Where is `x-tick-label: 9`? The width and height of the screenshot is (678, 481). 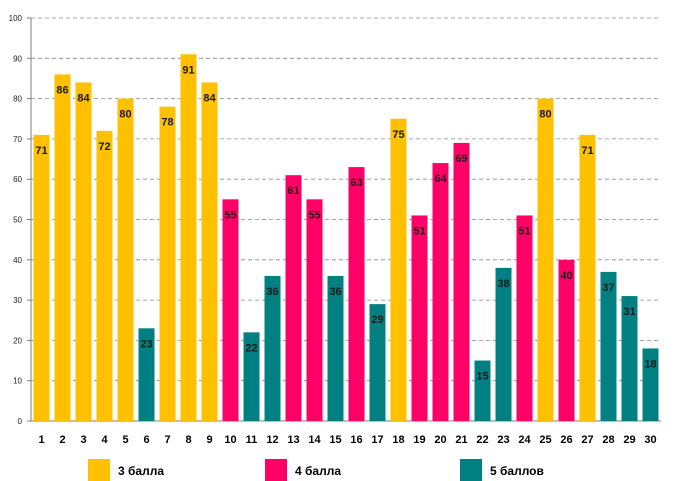 x-tick-label: 9 is located at coordinates (209, 440).